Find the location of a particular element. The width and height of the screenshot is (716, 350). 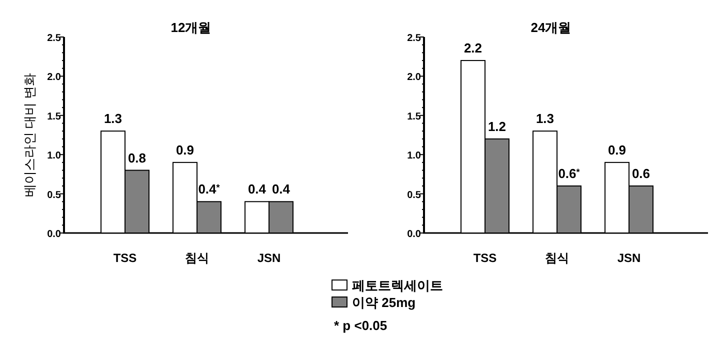

legend-label: 페토트렉세이트 is located at coordinates (397, 285).